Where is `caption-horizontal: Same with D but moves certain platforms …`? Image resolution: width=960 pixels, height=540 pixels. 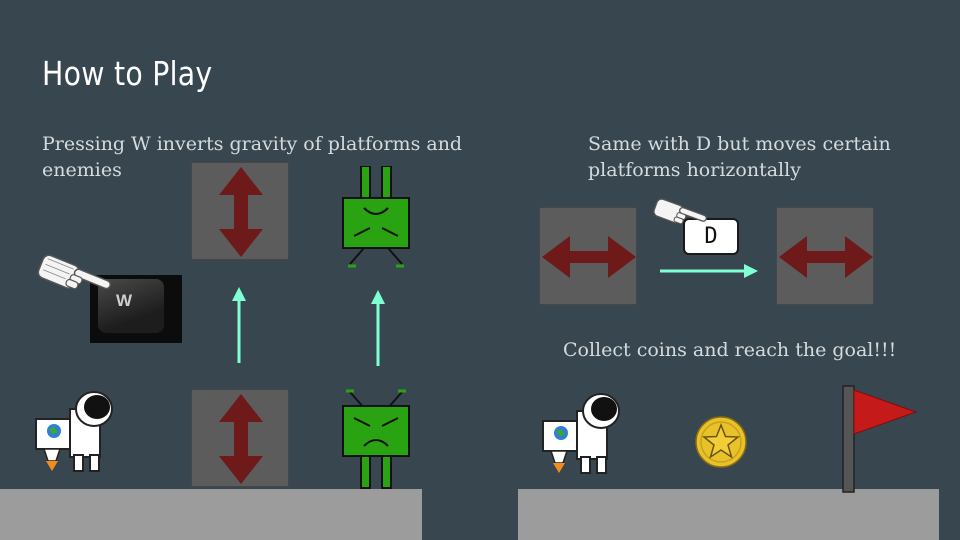 caption-horizontal: Same with D but moves certain platforms … is located at coordinates (739, 157).